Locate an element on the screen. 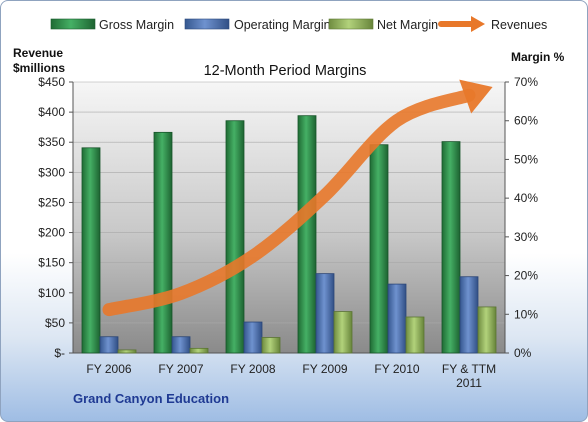 This screenshot has width=588, height=422. left-tick-label: $400 is located at coordinates (51, 112).